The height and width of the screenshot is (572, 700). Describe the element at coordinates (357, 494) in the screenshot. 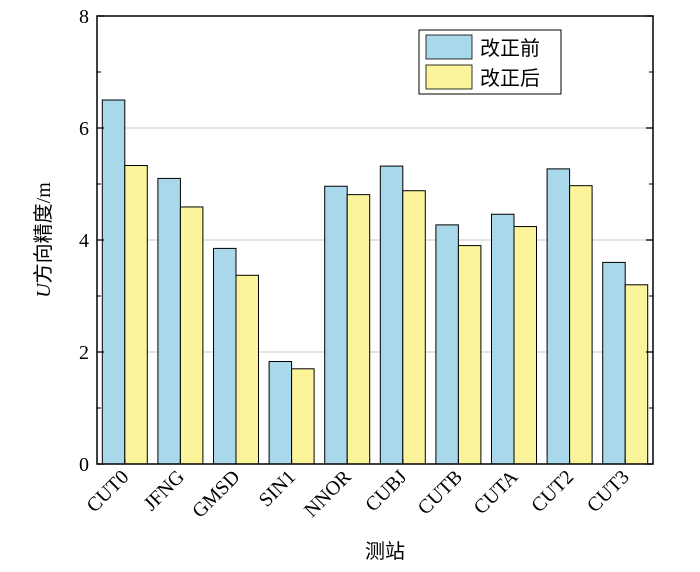

I see `x-tick-labels: CUT0 JFNG GMSD SIN1 NNOR CUBJ CUTB CUTA CUT2 CUT3` at that location.